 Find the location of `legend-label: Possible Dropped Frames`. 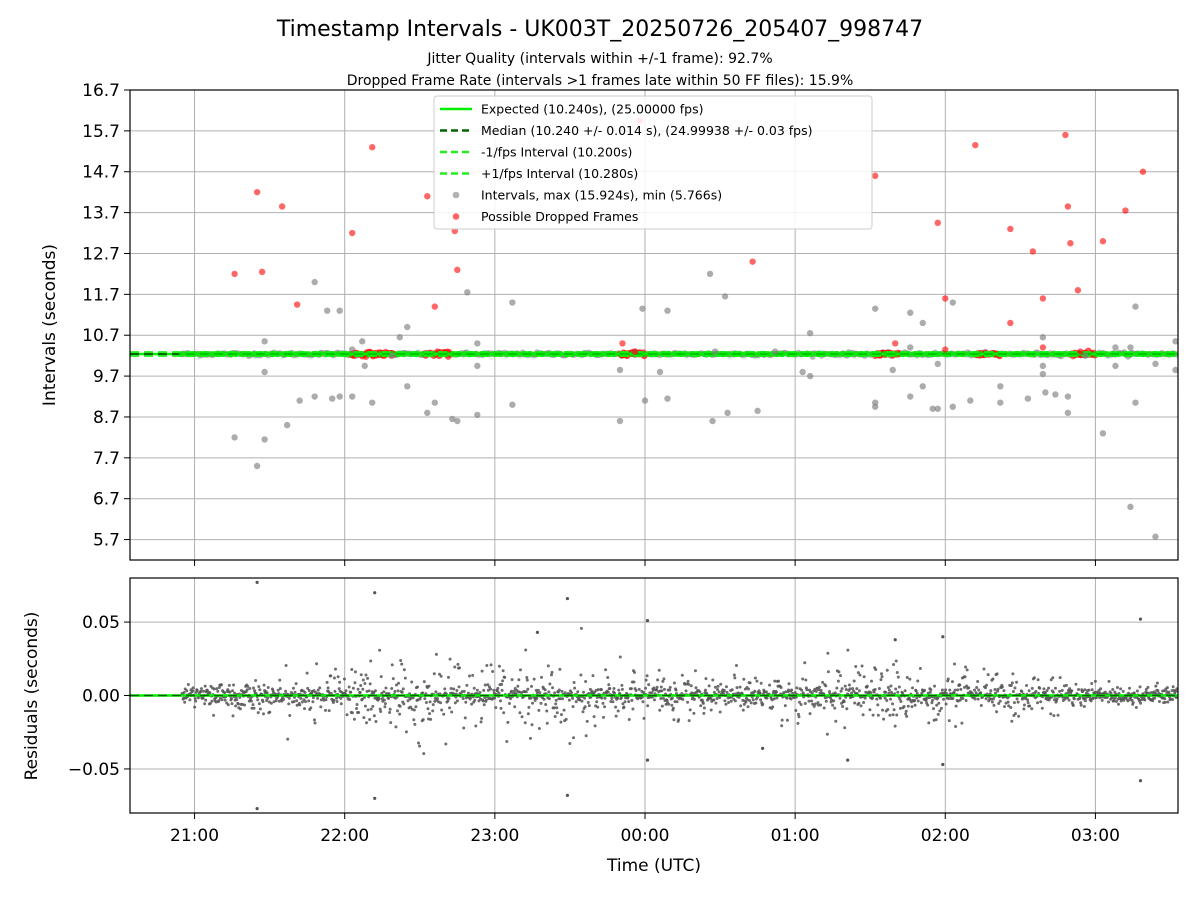

legend-label: Possible Dropped Frames is located at coordinates (559, 216).